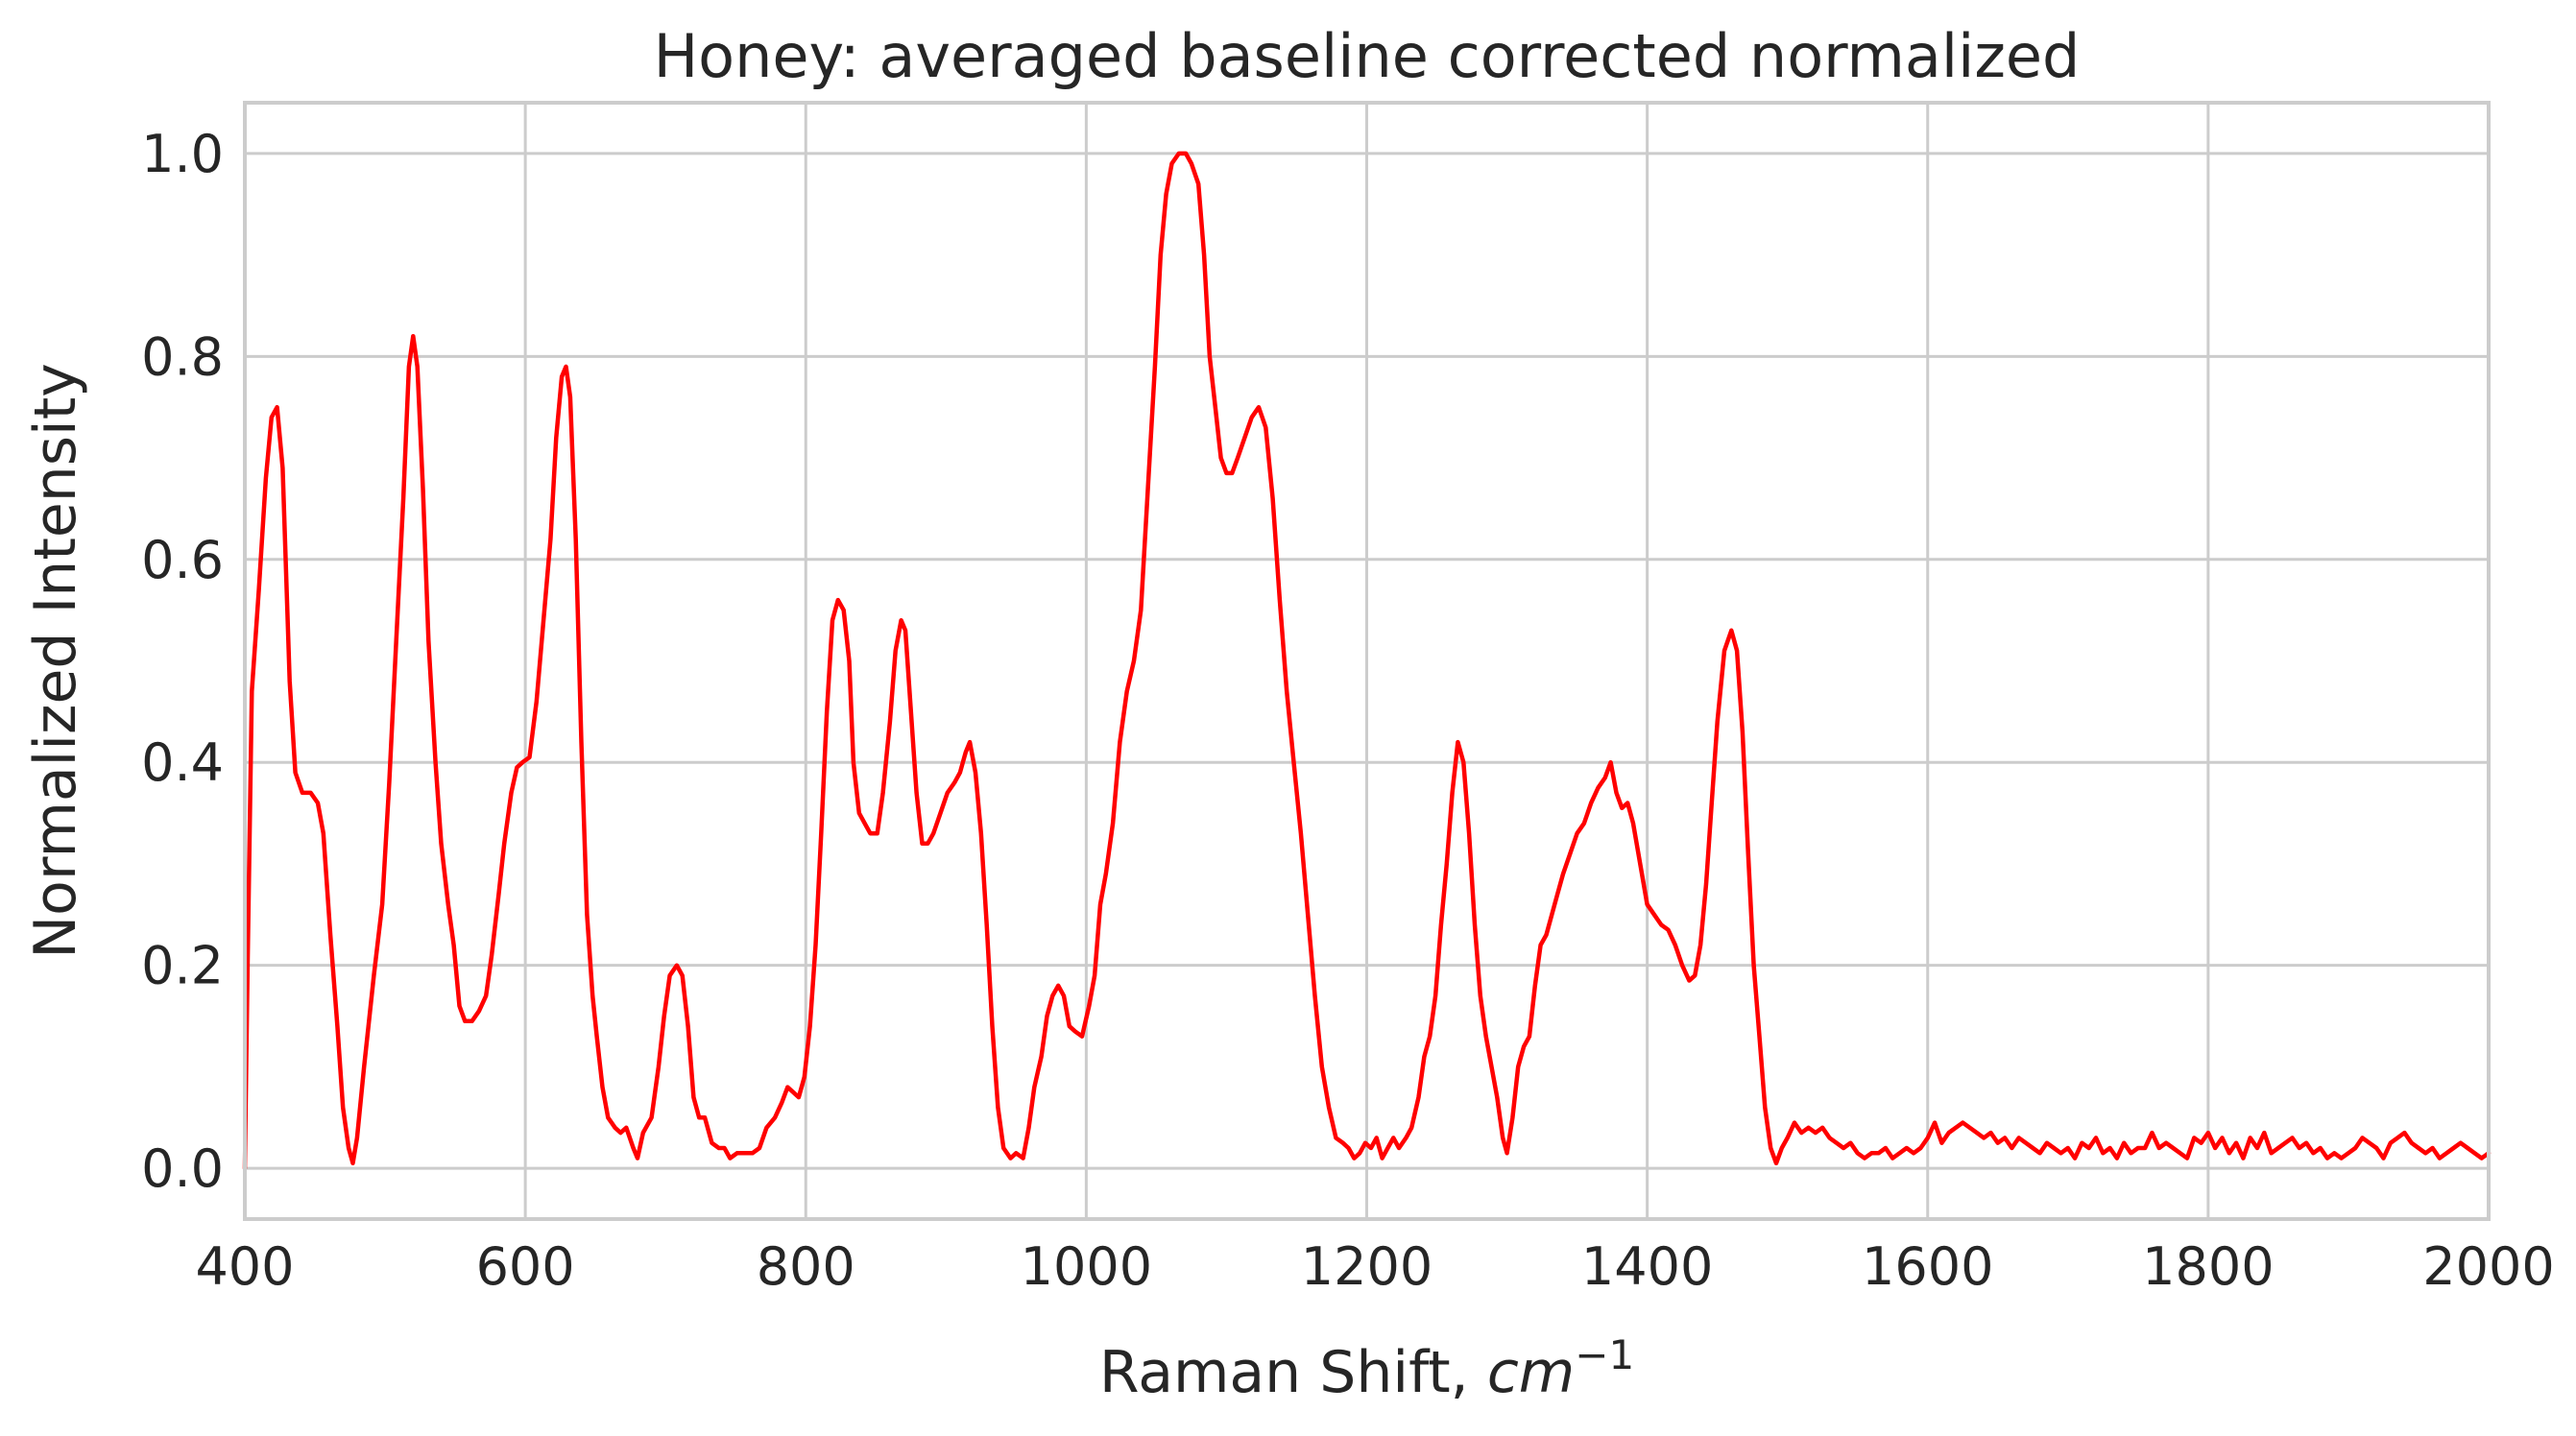 The image size is (2576, 1436). Describe the element at coordinates (525, 1266) in the screenshot. I see `x-tick-label: 600` at that location.